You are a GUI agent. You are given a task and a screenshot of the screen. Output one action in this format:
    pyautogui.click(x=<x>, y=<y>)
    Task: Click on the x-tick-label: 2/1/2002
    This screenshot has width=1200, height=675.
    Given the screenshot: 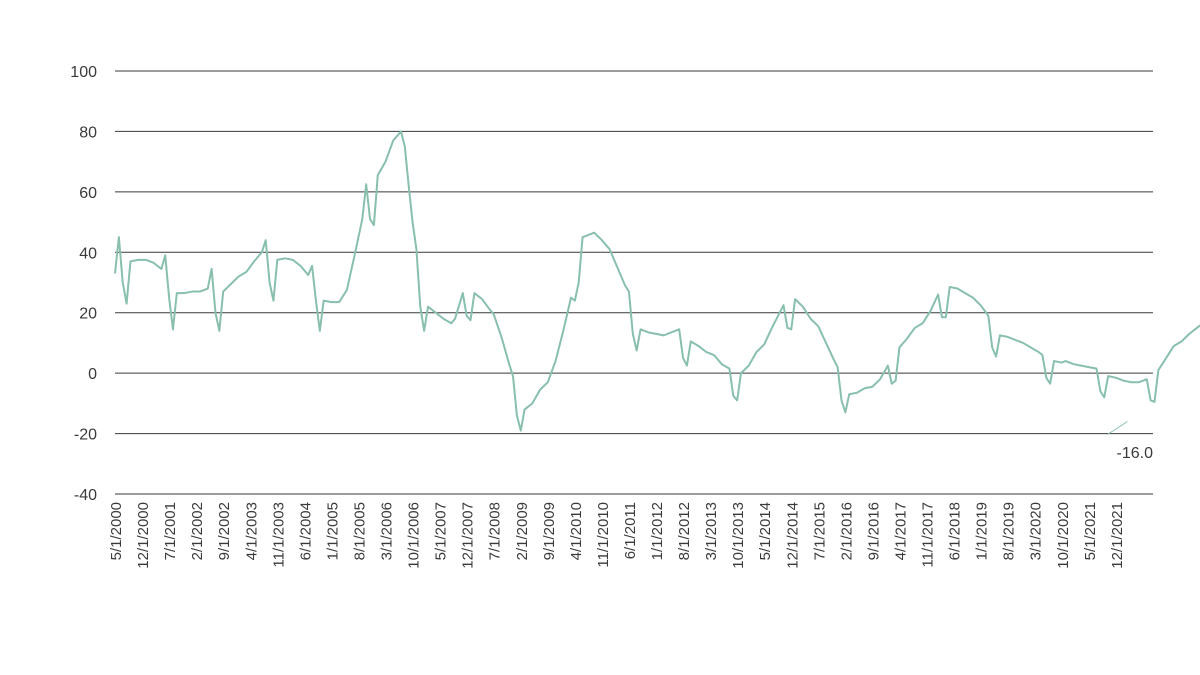 What is the action you would take?
    pyautogui.click(x=197, y=531)
    